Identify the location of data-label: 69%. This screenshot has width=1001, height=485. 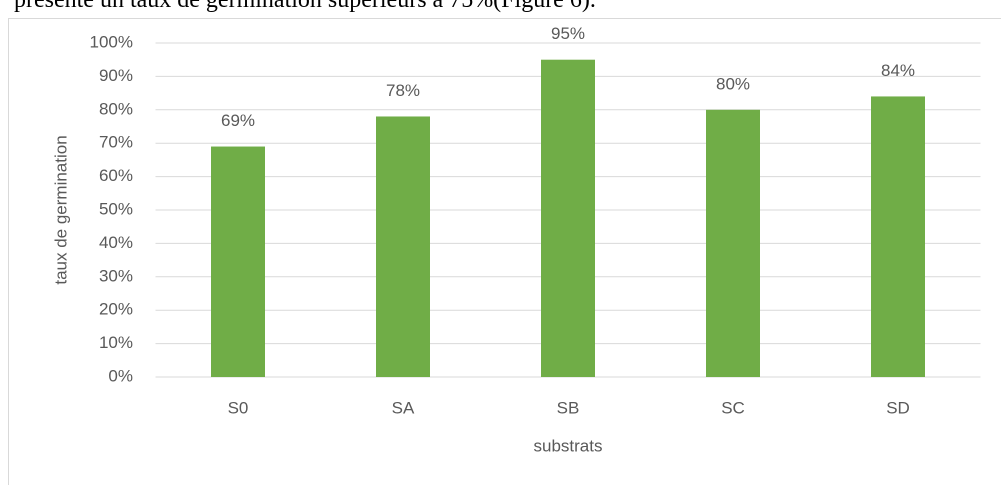
(238, 120).